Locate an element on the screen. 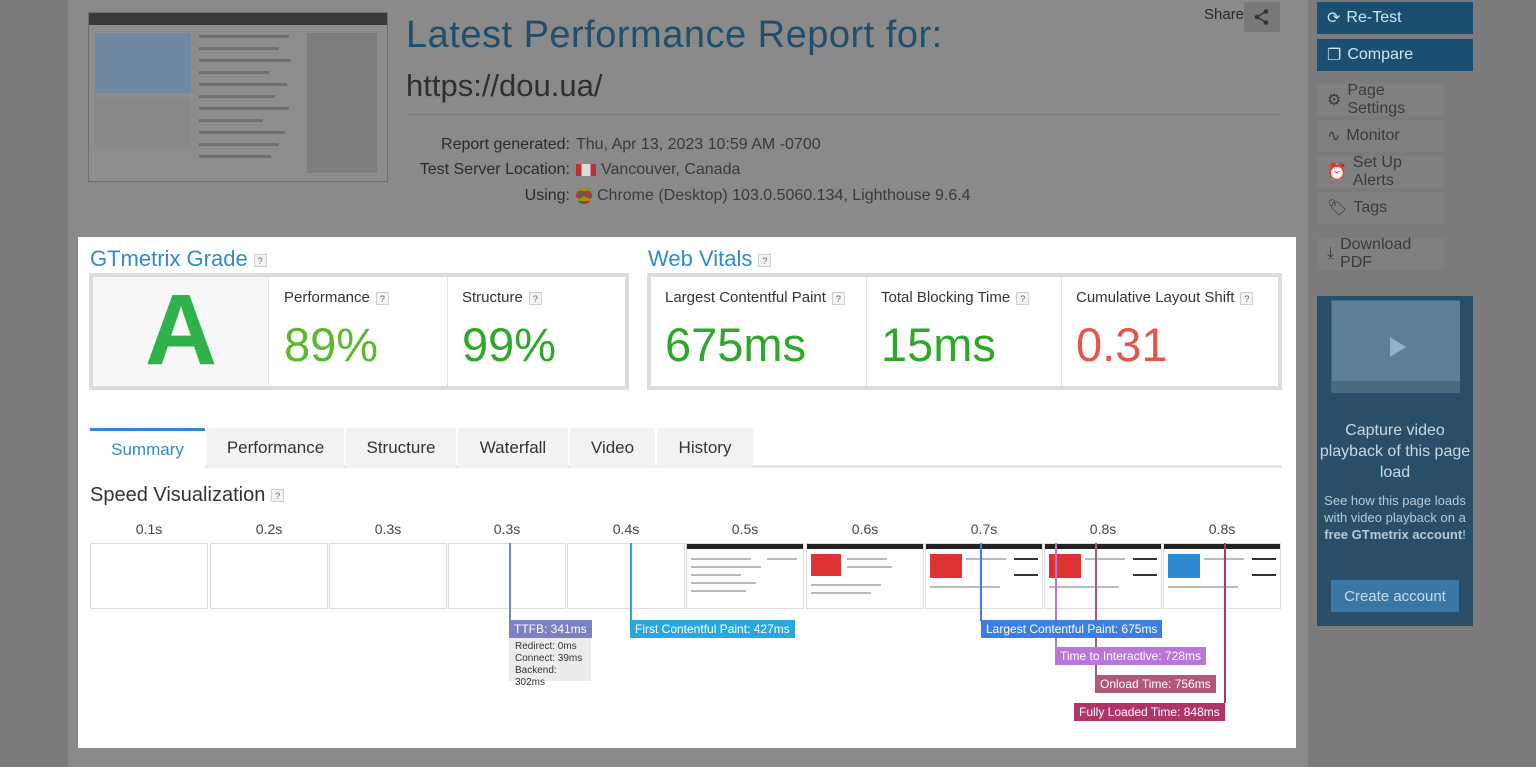 This screenshot has width=1536, height=767. retest-button: ⟳ Re-Test is located at coordinates (1395, 18).